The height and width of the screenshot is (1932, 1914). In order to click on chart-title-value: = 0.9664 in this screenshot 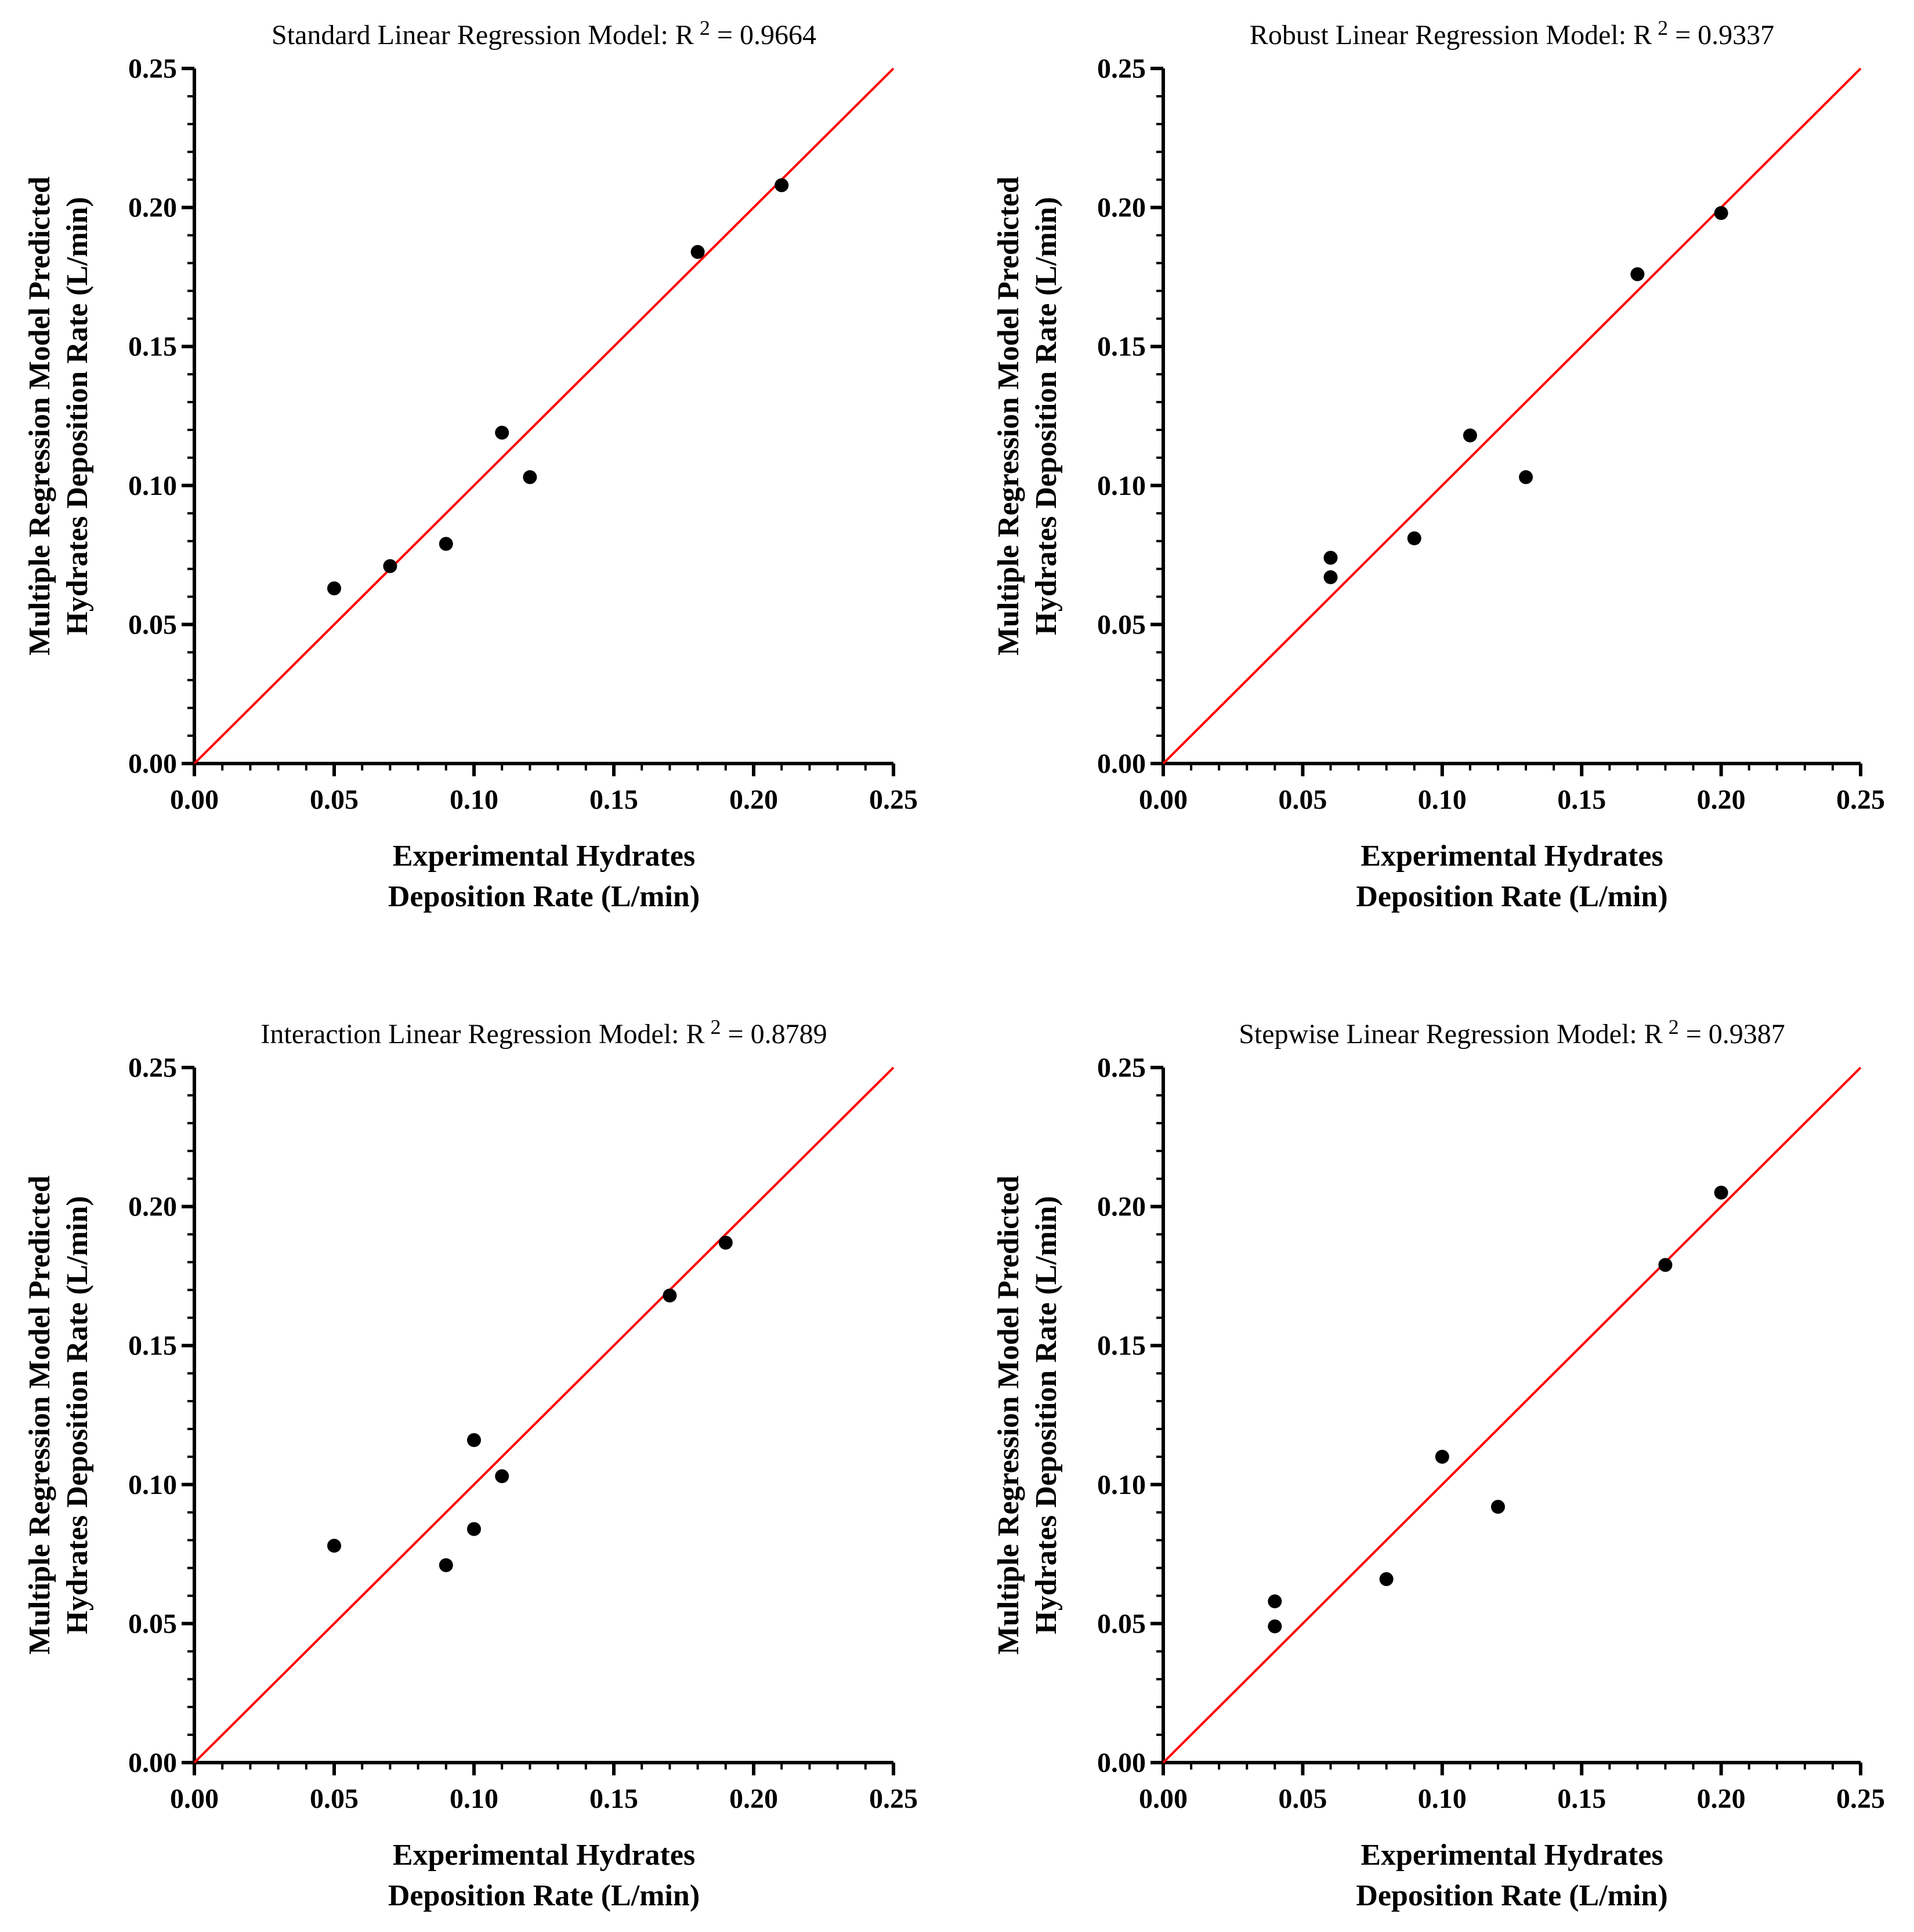, I will do `click(763, 35)`.